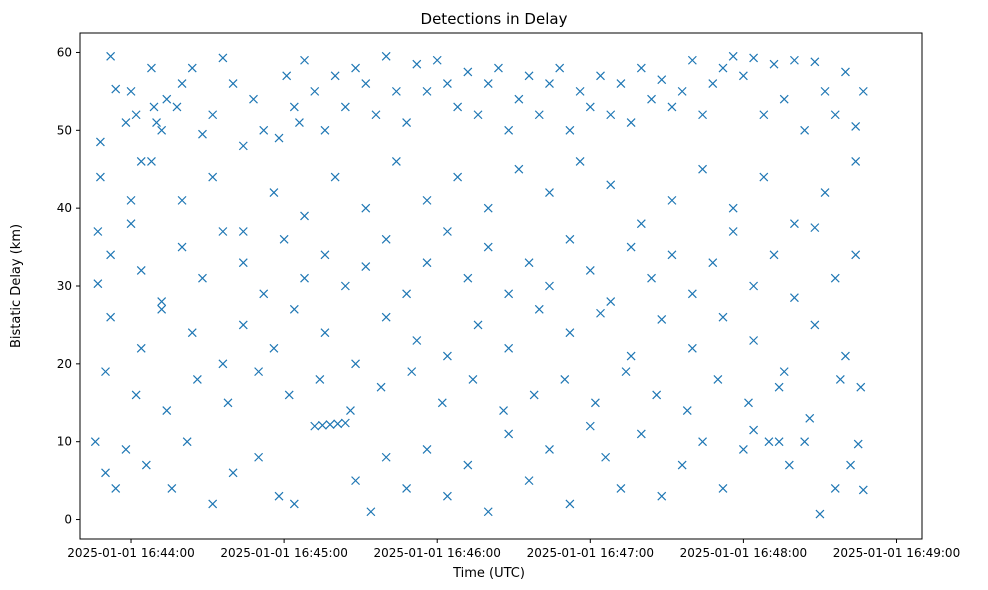 The width and height of the screenshot is (988, 590). What do you see at coordinates (494, 19) in the screenshot?
I see `chart-title: Detections in Delay` at bounding box center [494, 19].